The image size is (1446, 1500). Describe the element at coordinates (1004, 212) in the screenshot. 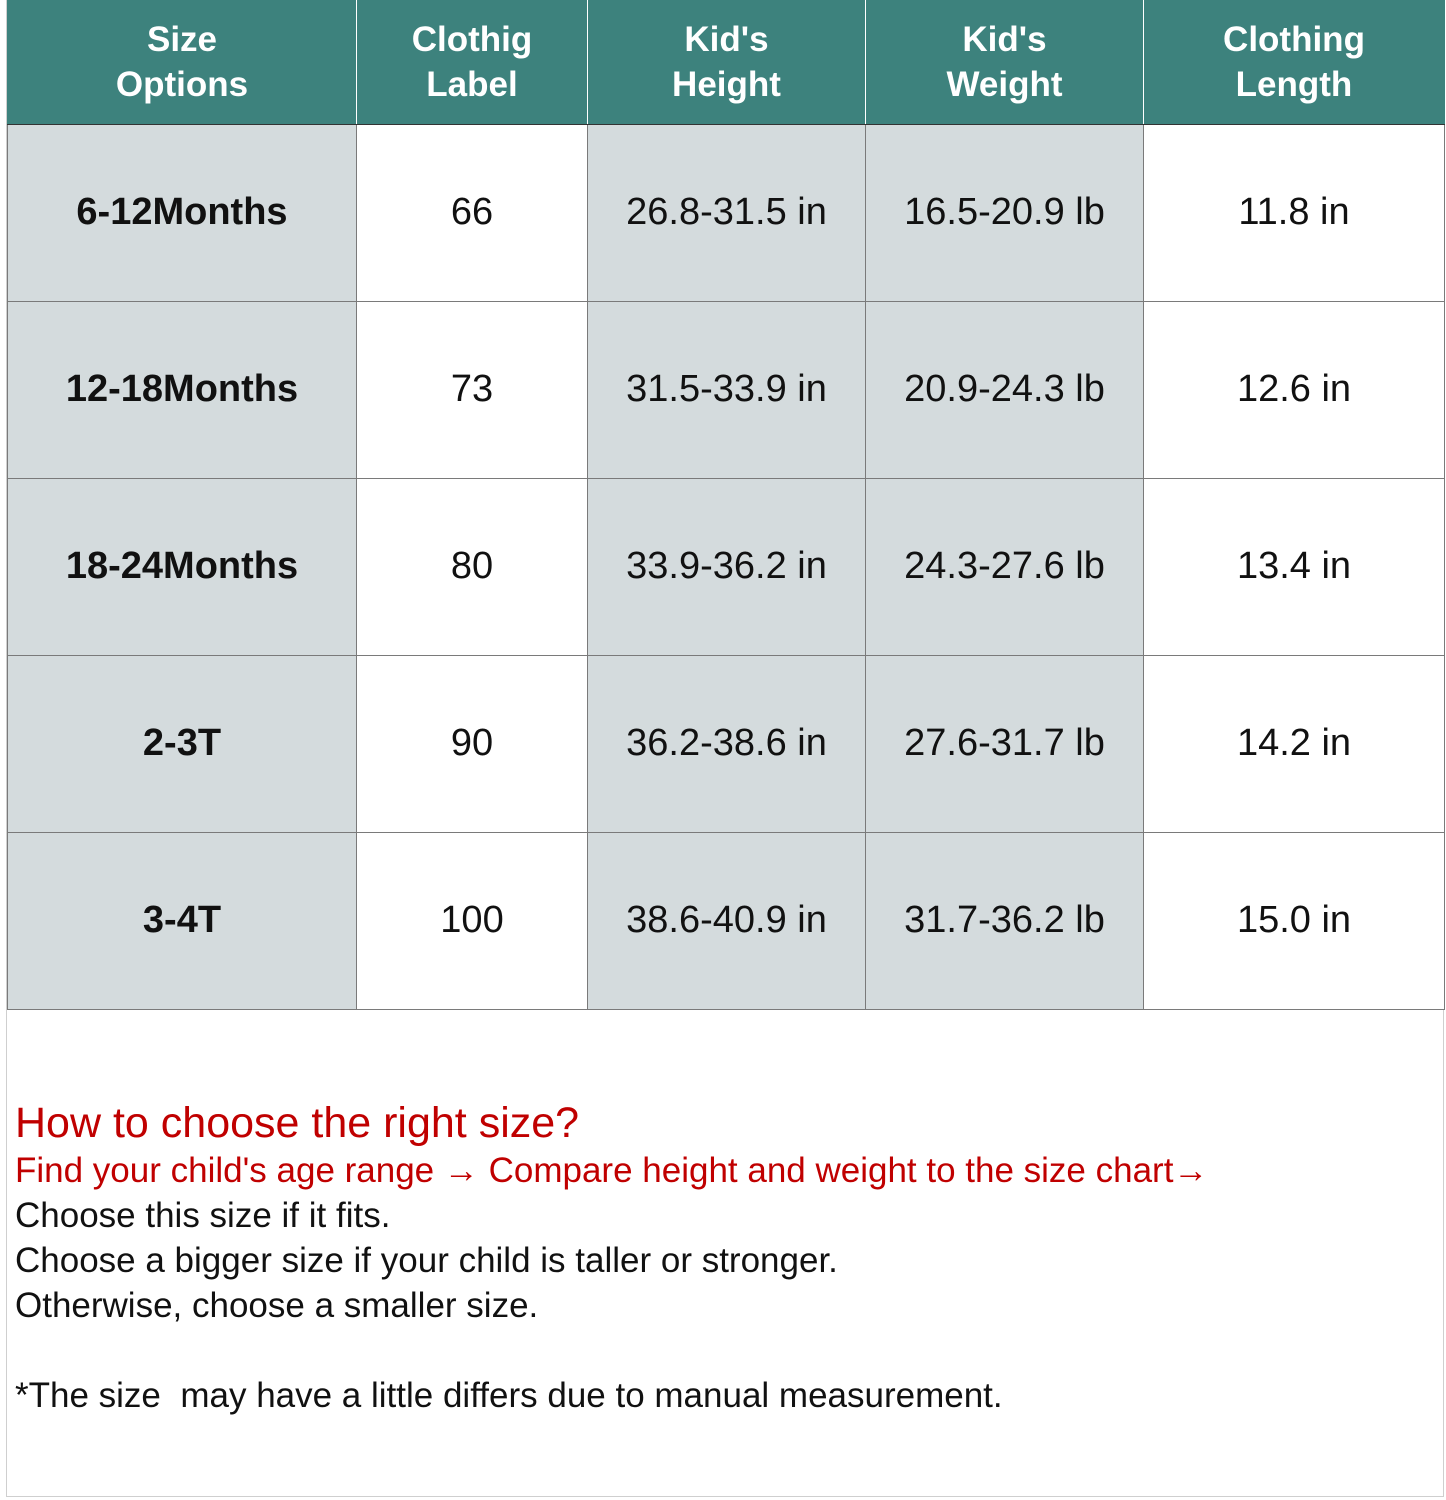

I see `weight-cell: 16.5-20.9 lb` at that location.